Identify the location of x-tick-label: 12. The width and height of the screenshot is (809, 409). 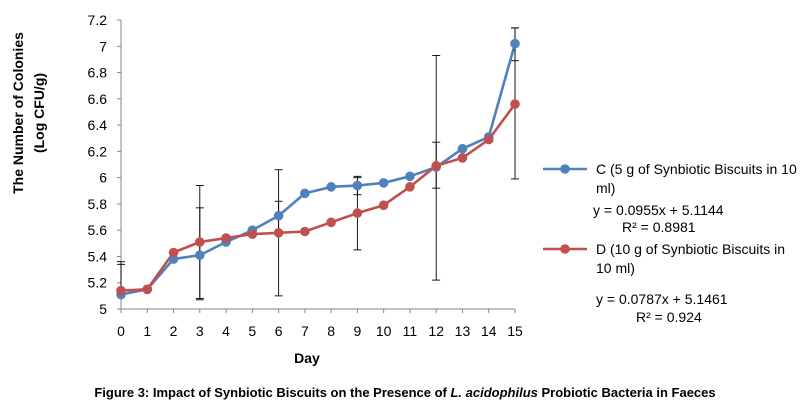
(436, 331).